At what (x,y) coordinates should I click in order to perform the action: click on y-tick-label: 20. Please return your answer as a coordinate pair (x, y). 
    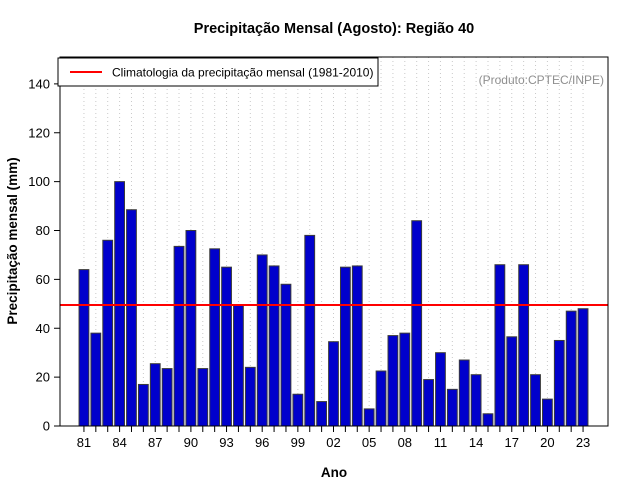
    Looking at the image, I should click on (43, 377).